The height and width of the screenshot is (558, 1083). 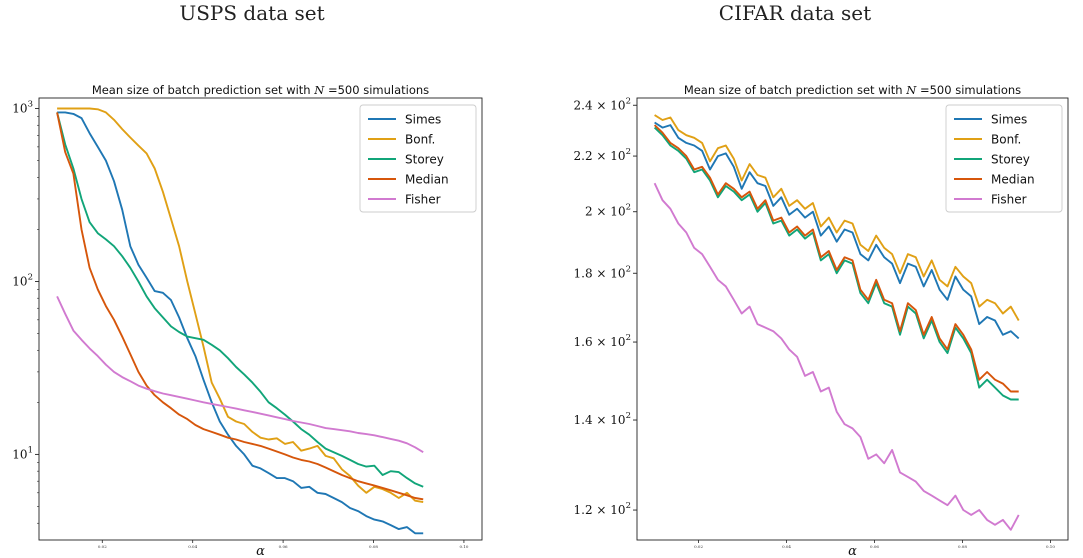 What do you see at coordinates (837, 217) in the screenshot?
I see `series-line-bonf` at bounding box center [837, 217].